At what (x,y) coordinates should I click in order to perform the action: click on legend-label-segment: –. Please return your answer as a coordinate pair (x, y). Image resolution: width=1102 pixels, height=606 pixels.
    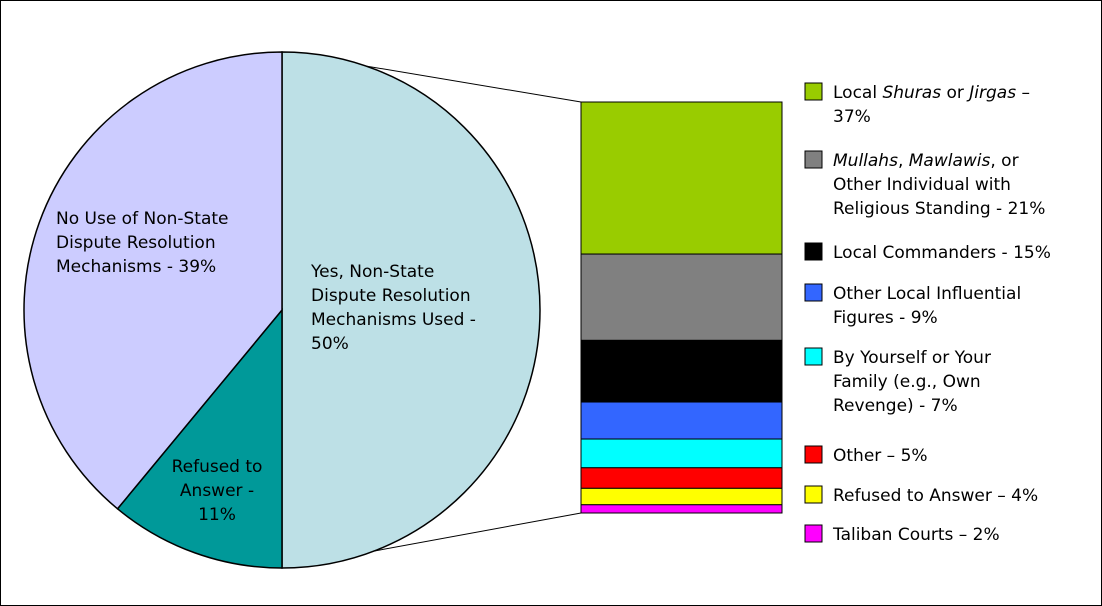
    Looking at the image, I should click on (1023, 93).